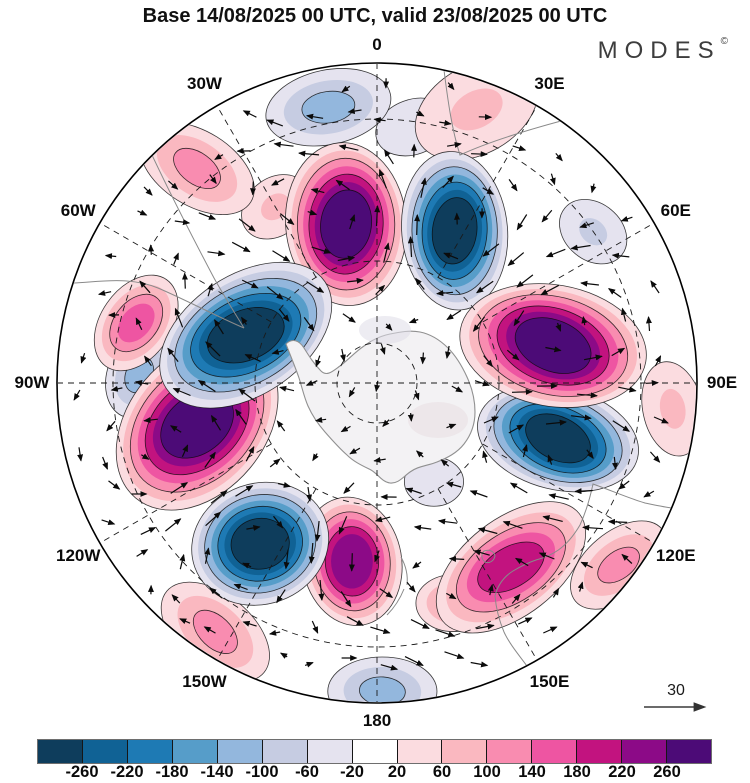  I want to click on colorbar-tick-label: -140, so click(217, 772).